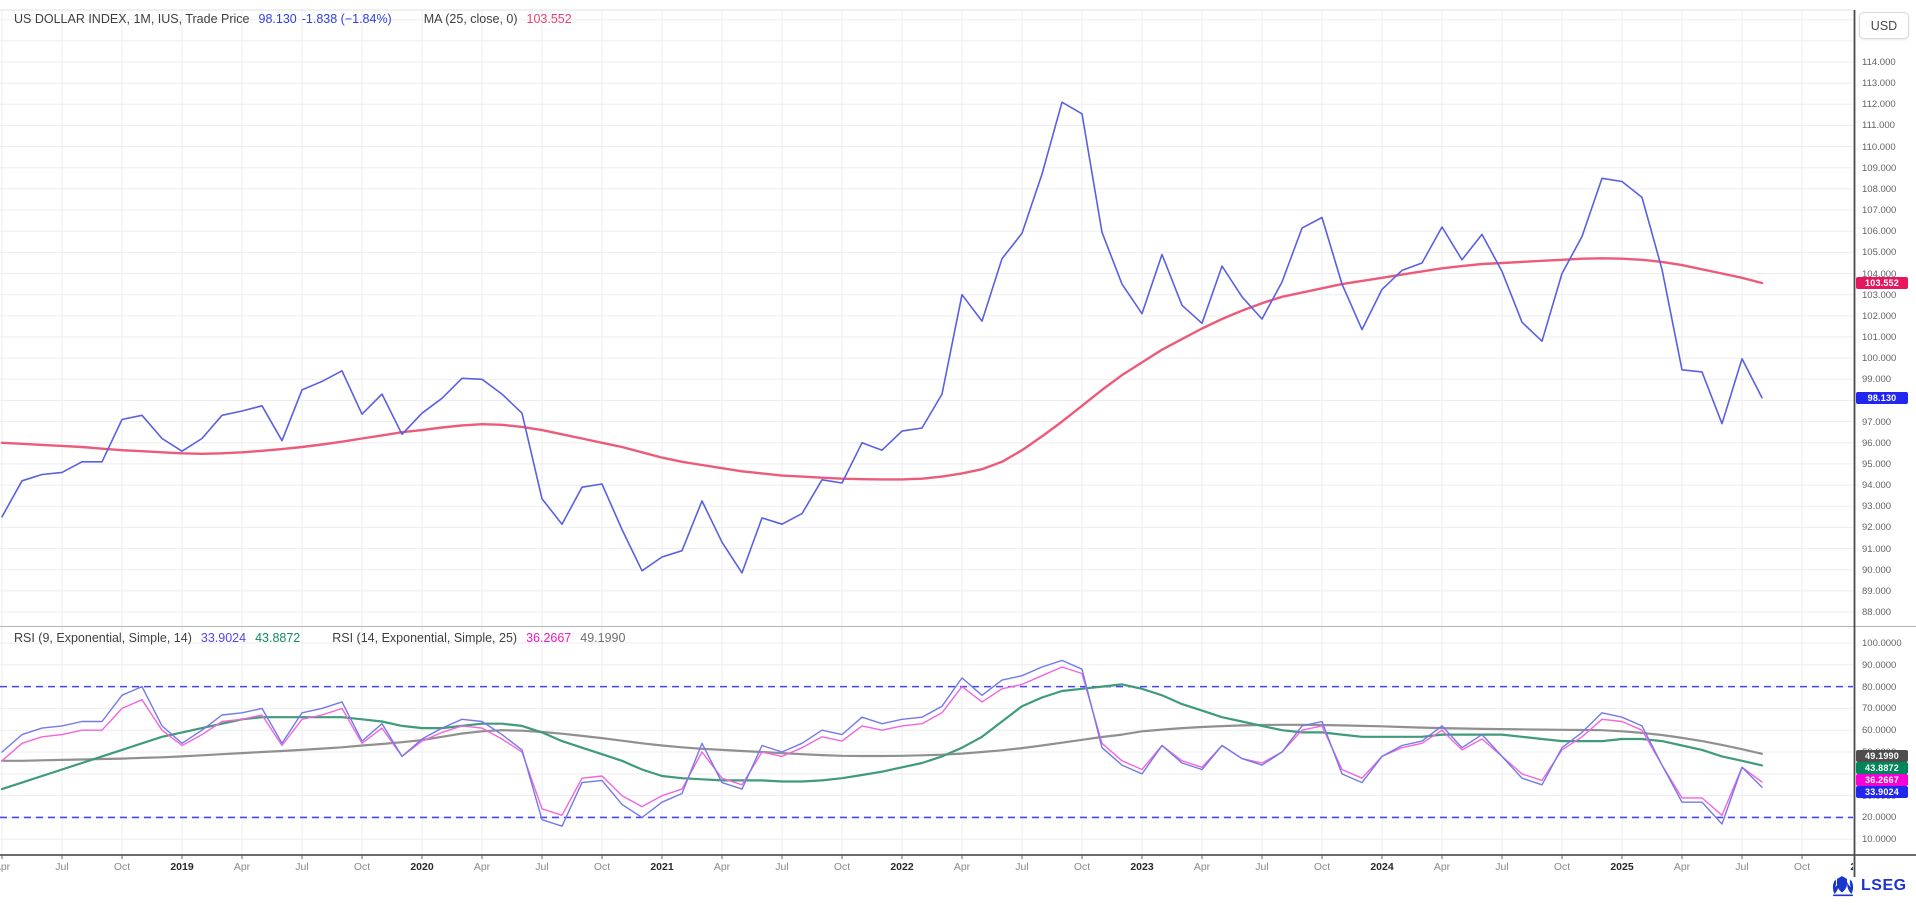 The image size is (1916, 905). What do you see at coordinates (1882, 779) in the screenshot?
I see `rsi-badge: 36.2667` at bounding box center [1882, 779].